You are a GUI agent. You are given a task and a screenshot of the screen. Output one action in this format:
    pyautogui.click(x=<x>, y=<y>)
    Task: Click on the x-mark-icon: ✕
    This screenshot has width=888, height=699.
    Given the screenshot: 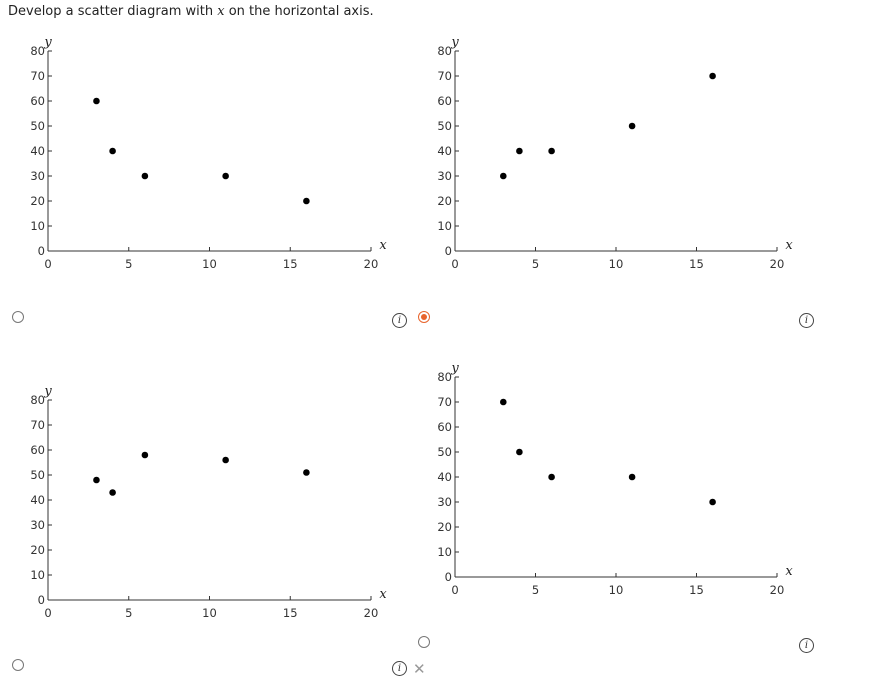 What is the action you would take?
    pyautogui.click(x=419, y=669)
    